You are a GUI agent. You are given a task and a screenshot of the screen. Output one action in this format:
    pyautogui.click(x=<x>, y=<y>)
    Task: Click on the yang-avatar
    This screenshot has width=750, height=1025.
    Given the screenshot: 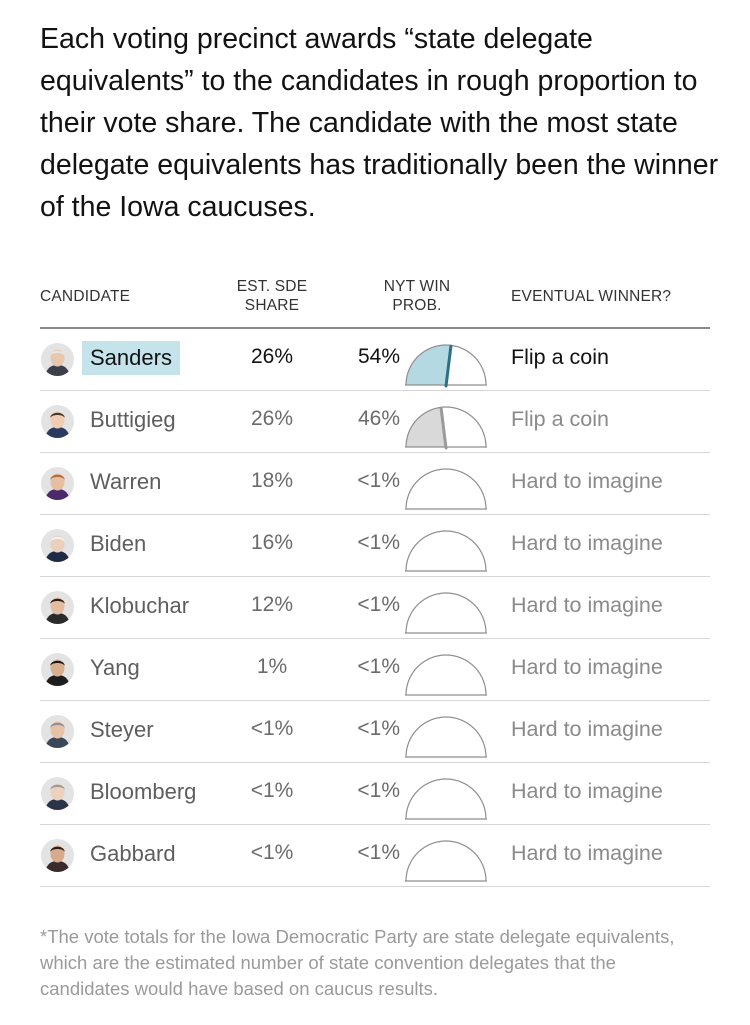 What is the action you would take?
    pyautogui.click(x=57, y=669)
    